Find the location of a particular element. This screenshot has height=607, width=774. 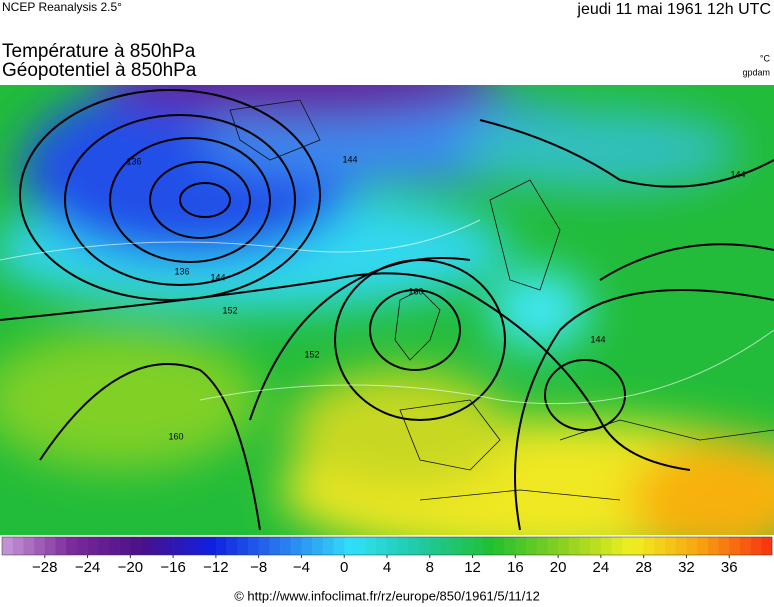

colorbar-tick-label: 24 is located at coordinates (601, 567).